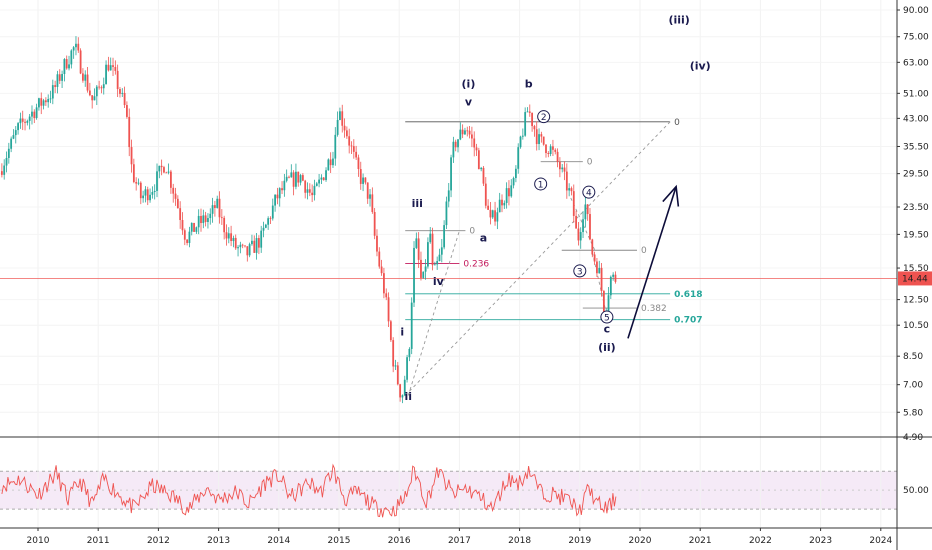  What do you see at coordinates (916, 235) in the screenshot?
I see `price-tick-label: 19.50` at bounding box center [916, 235].